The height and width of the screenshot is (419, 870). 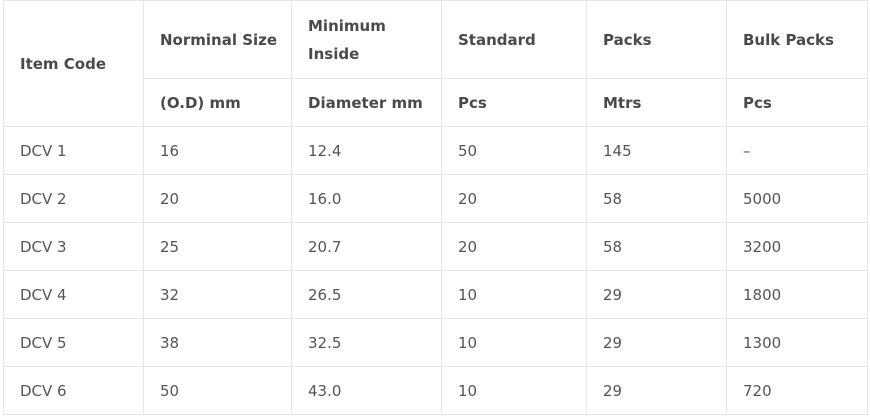 What do you see at coordinates (366, 390) in the screenshot?
I see `cell-inside-diameter: 43.0` at bounding box center [366, 390].